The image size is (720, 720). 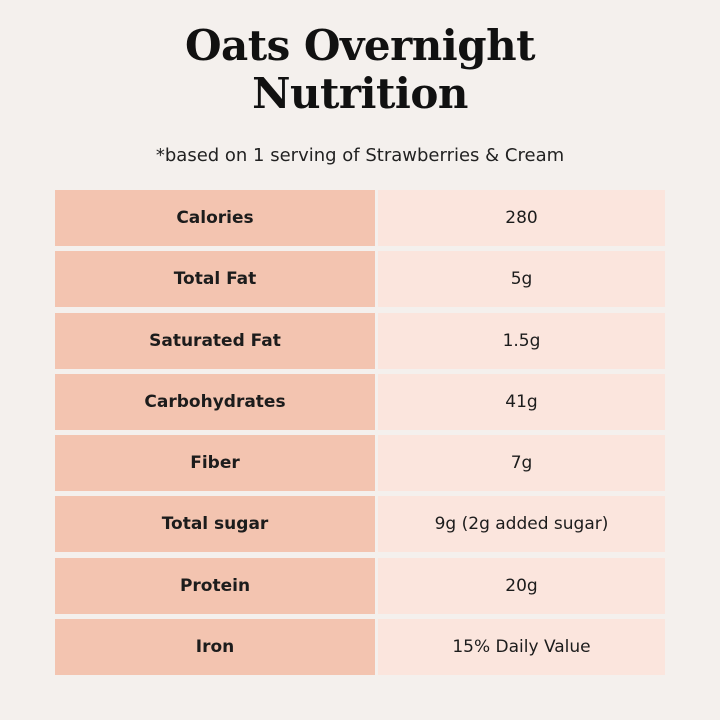 I want to click on nutrient-label: Calories, so click(x=215, y=218).